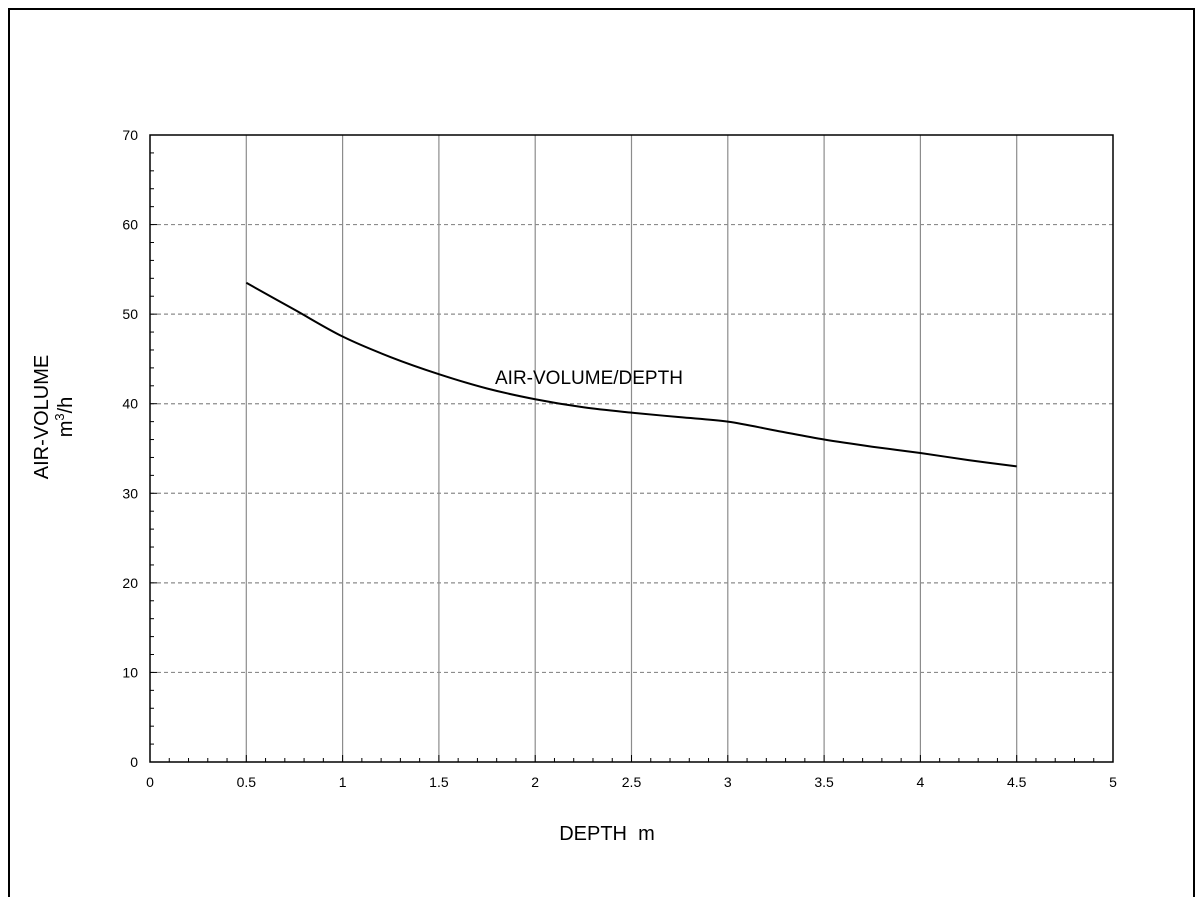  What do you see at coordinates (343, 782) in the screenshot?
I see `x-tick-label: 1` at bounding box center [343, 782].